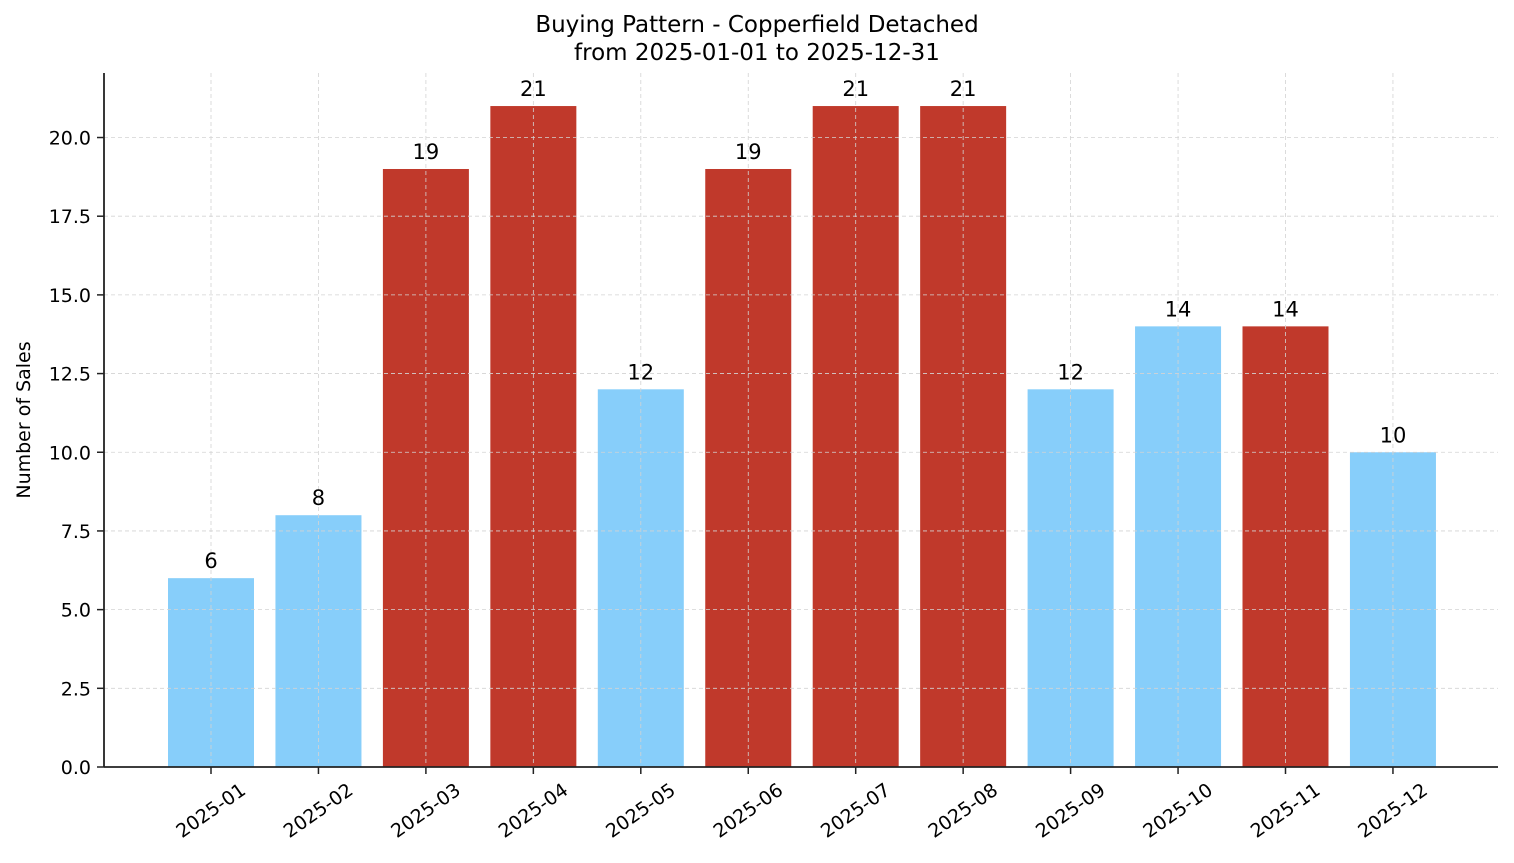  Describe the element at coordinates (211, 811) in the screenshot. I see `x-tick-label: 2025-01` at that location.